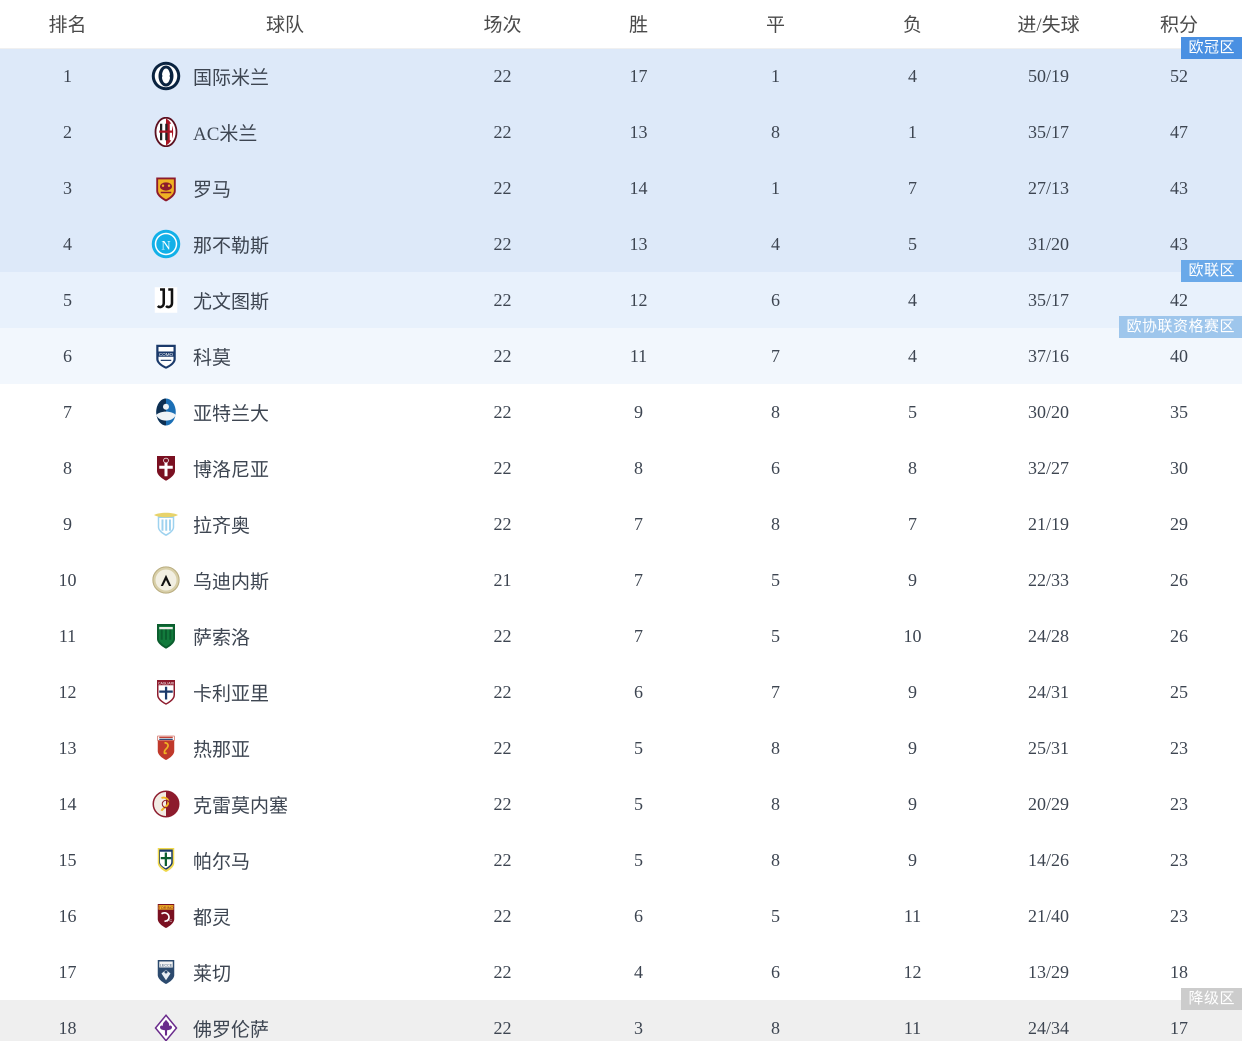  I want to click on zone-badge-uecl: 欧协联资格赛区, so click(1180, 327).